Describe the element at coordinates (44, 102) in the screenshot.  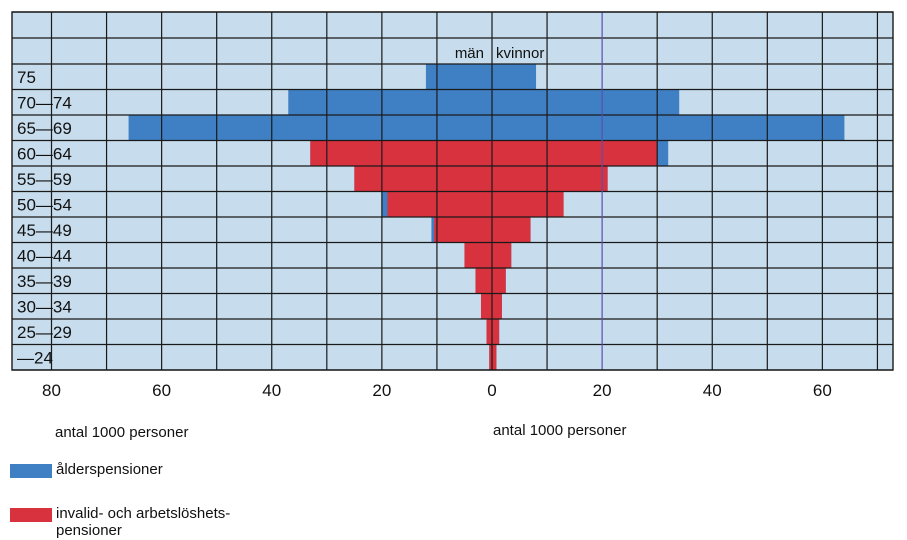
I see `category-label-1: 70—74` at that location.